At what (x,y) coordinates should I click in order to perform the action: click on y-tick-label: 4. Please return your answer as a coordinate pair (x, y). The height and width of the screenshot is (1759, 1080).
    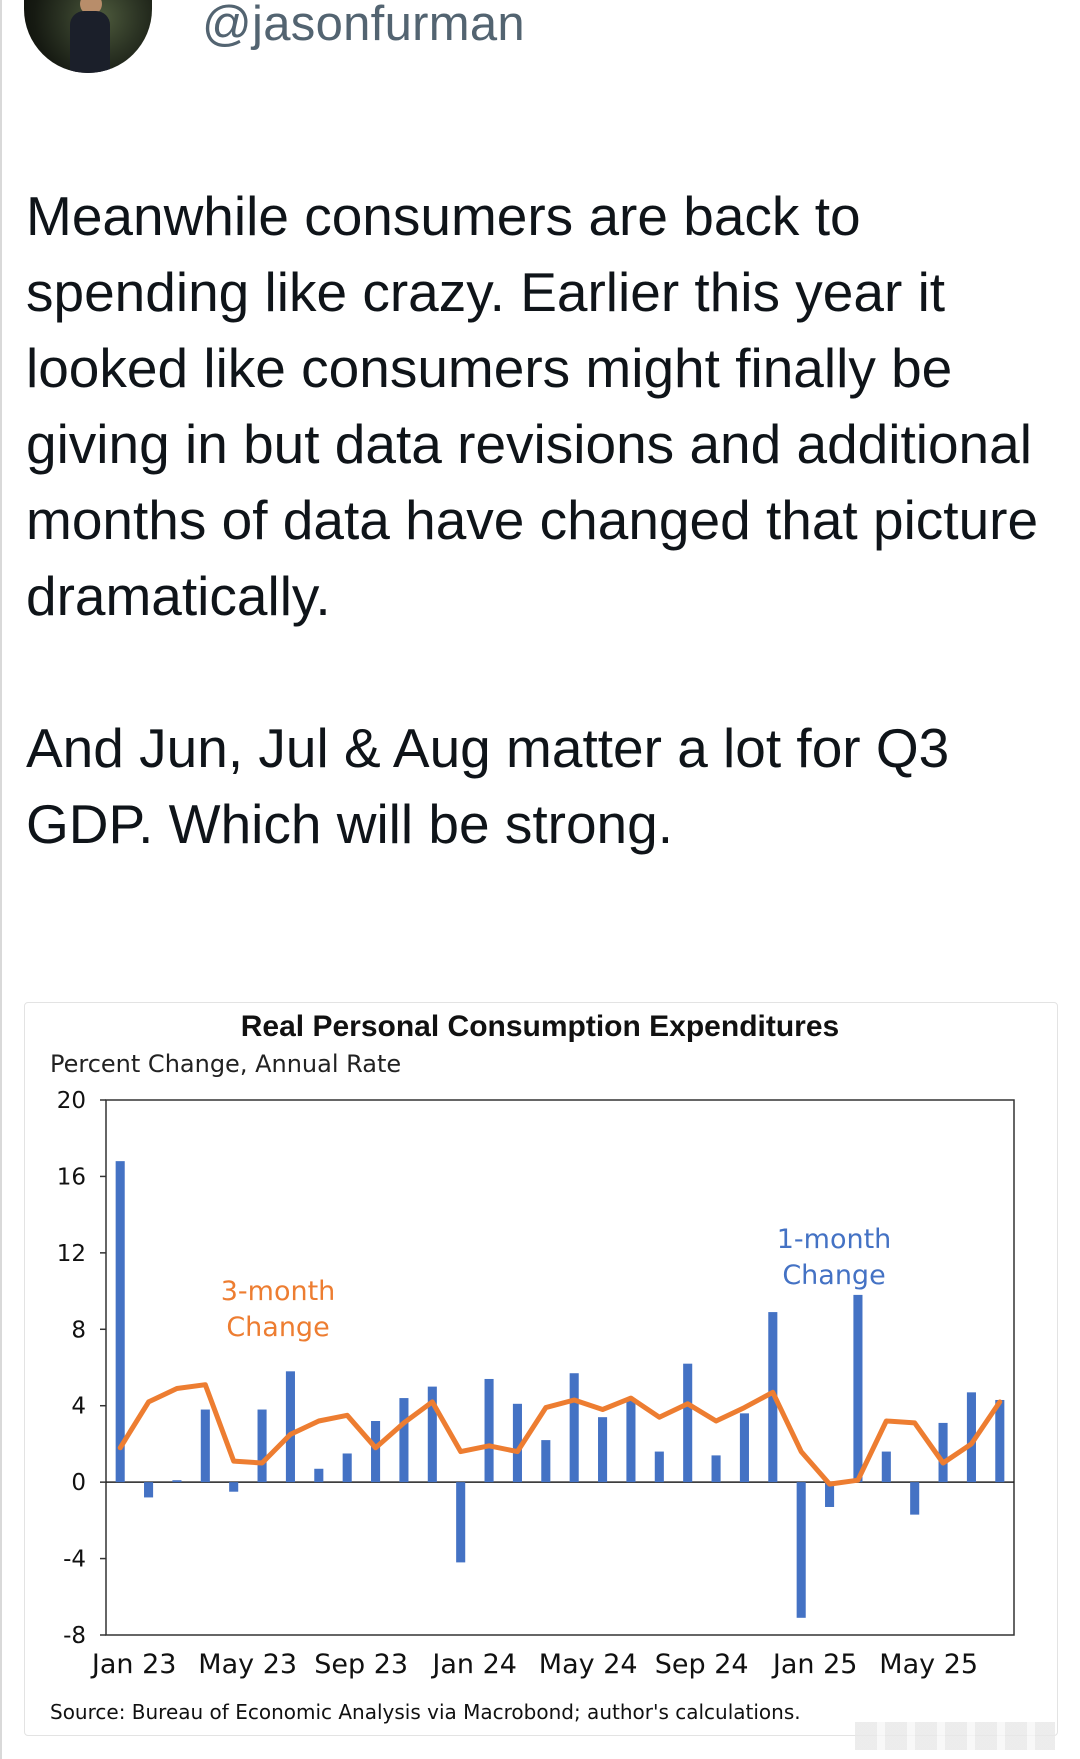
    Looking at the image, I should click on (78, 1407).